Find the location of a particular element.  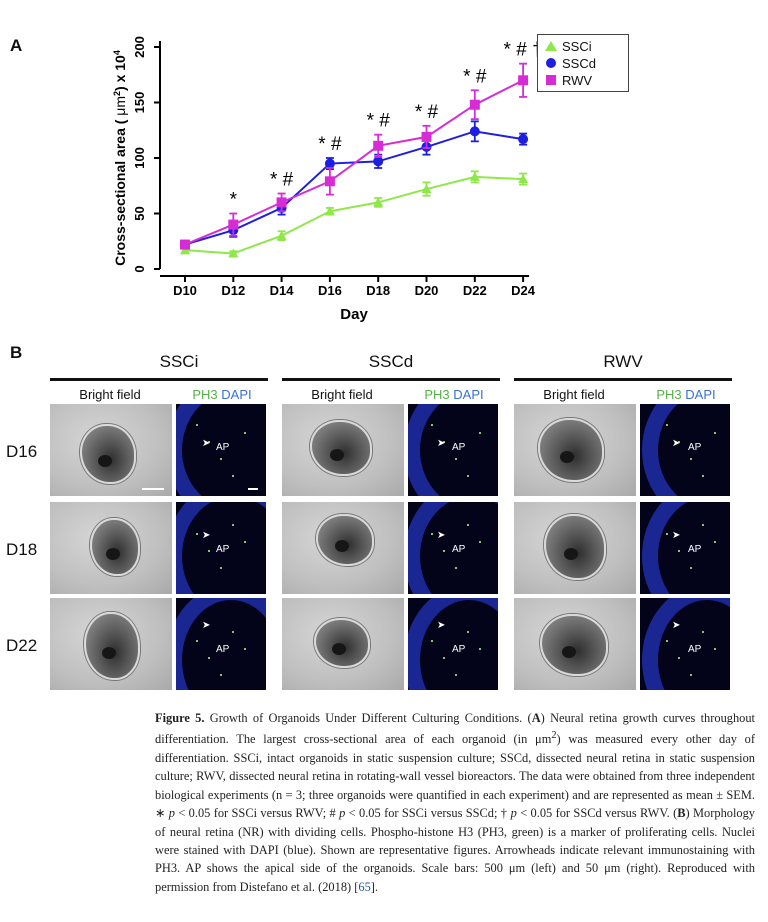

x-tick-label: D22 is located at coordinates (475, 290).